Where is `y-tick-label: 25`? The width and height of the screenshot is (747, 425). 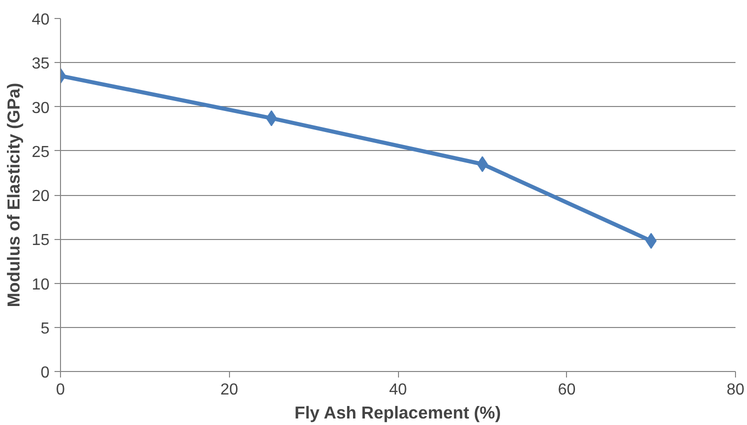 y-tick-label: 25 is located at coordinates (41, 152).